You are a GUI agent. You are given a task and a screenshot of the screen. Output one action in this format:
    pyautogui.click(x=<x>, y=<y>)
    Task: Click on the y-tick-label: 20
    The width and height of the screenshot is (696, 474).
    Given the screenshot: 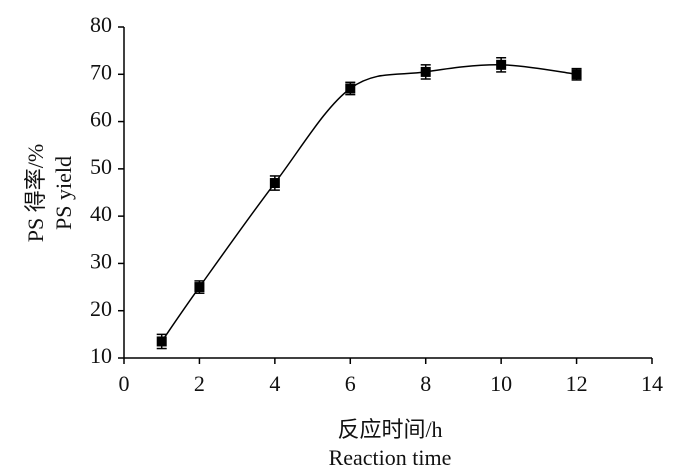 What is the action you would take?
    pyautogui.click(x=101, y=308)
    